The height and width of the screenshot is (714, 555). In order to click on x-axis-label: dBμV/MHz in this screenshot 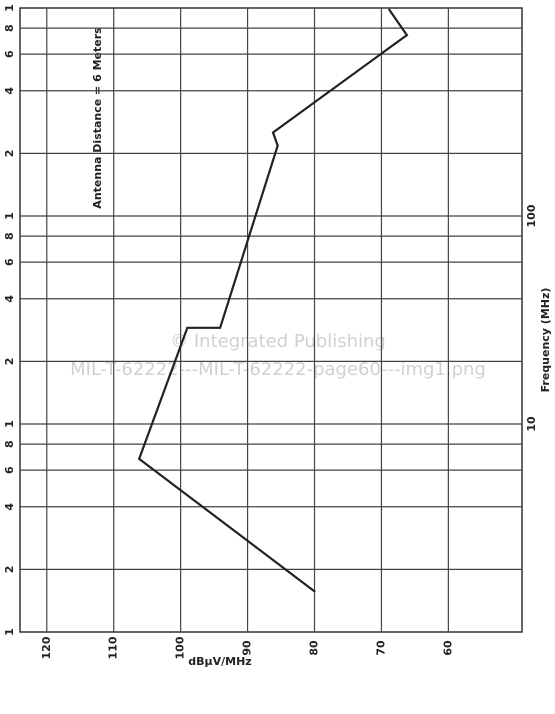, I will do `click(219, 661)`.